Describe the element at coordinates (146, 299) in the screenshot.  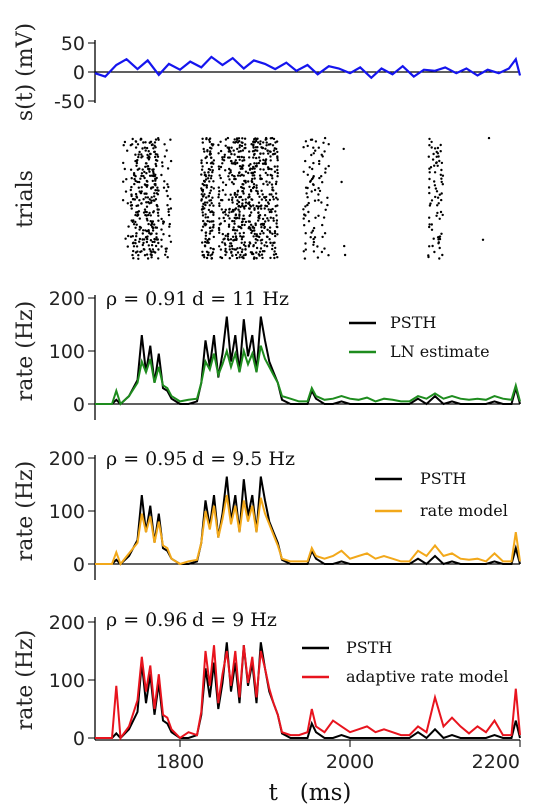
I see `ln-rho-annotation: ρ = 0.91` at that location.